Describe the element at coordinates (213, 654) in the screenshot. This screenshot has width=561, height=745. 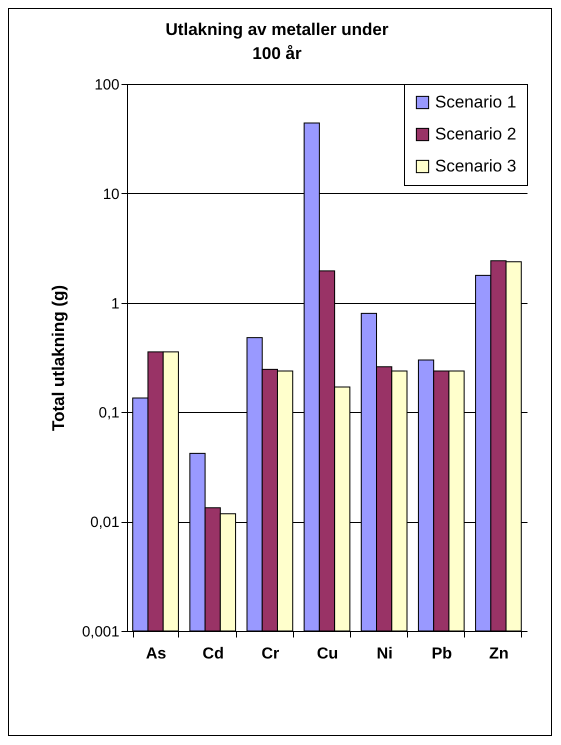
I see `x-tick-label: Cd` at that location.